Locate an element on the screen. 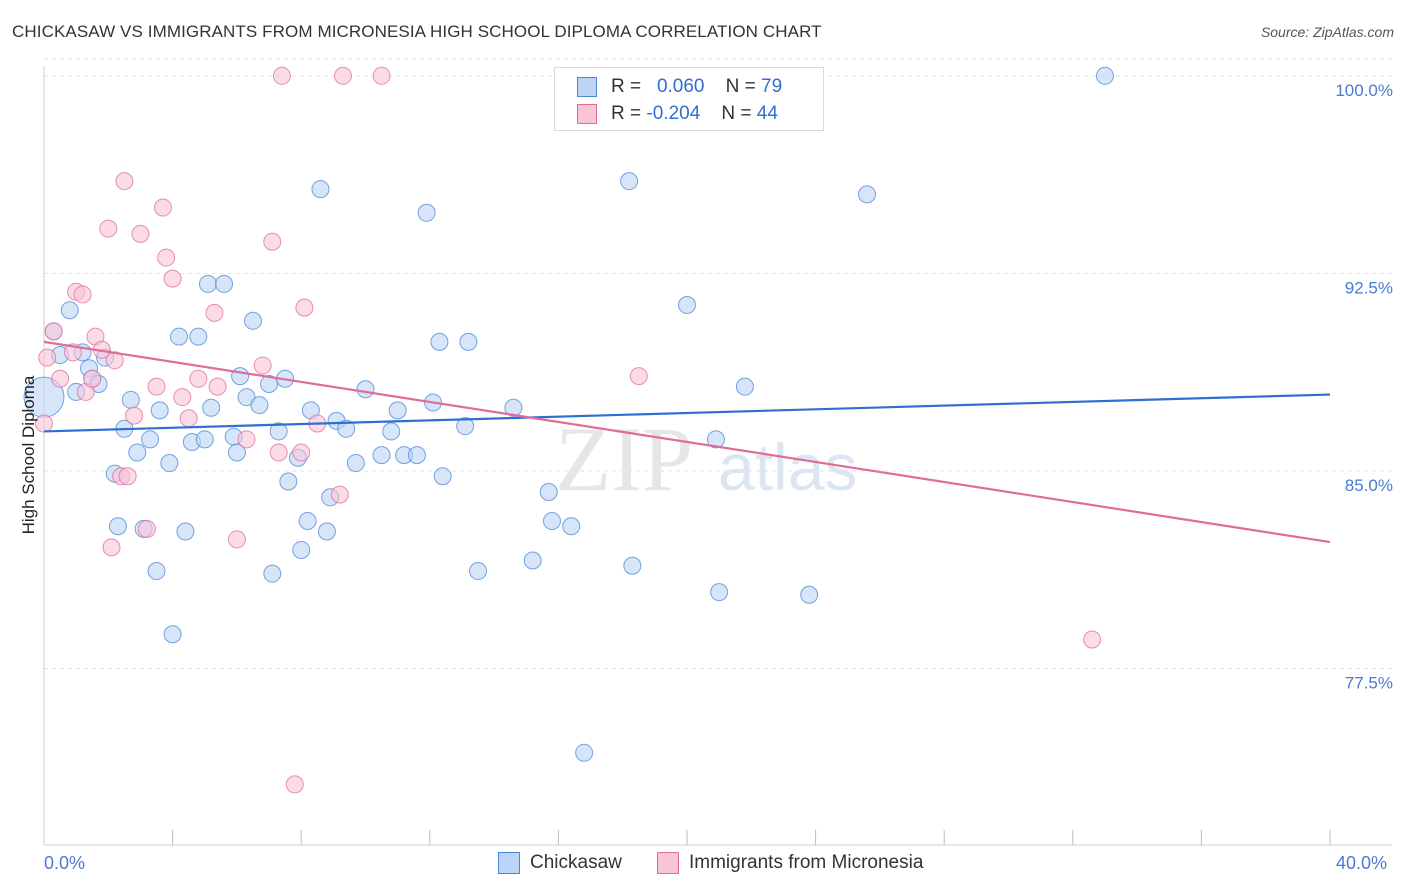 The width and height of the screenshot is (1406, 892). legend-label: Chickasaw is located at coordinates (576, 862).